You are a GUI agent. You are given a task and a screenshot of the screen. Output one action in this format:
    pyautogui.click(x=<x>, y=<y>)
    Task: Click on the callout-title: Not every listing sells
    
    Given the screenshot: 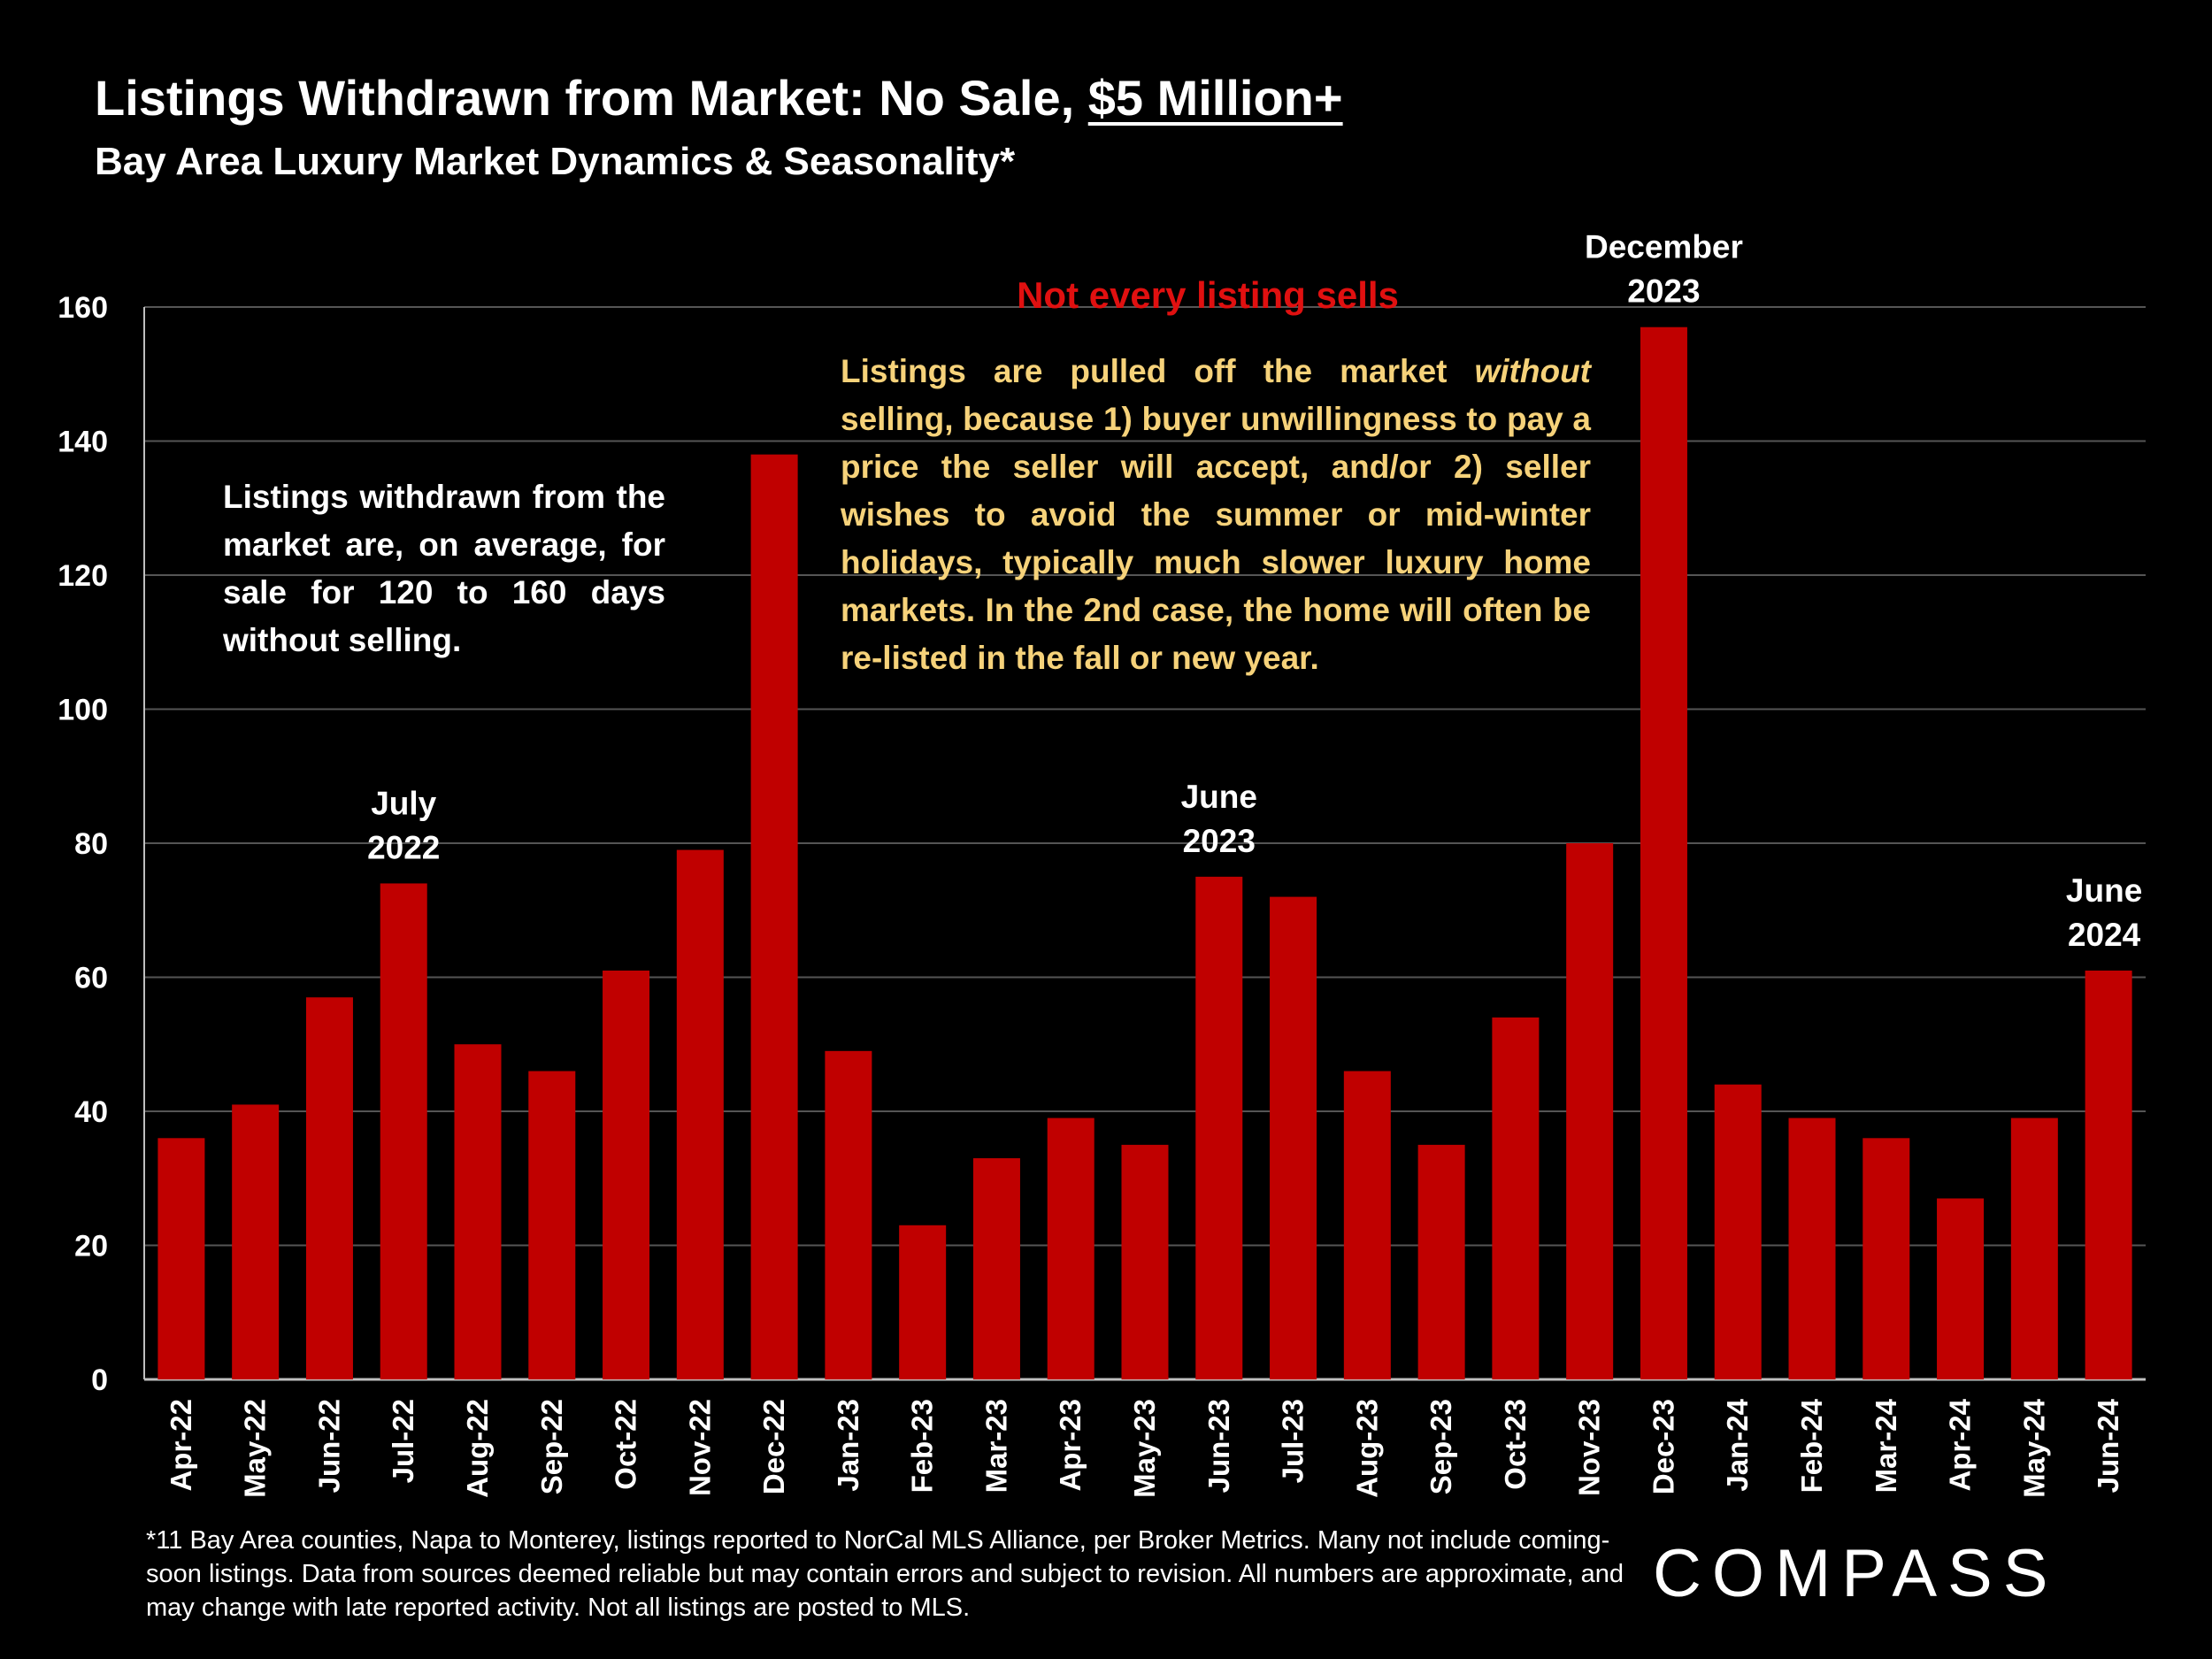 What is the action you would take?
    pyautogui.click(x=1208, y=295)
    